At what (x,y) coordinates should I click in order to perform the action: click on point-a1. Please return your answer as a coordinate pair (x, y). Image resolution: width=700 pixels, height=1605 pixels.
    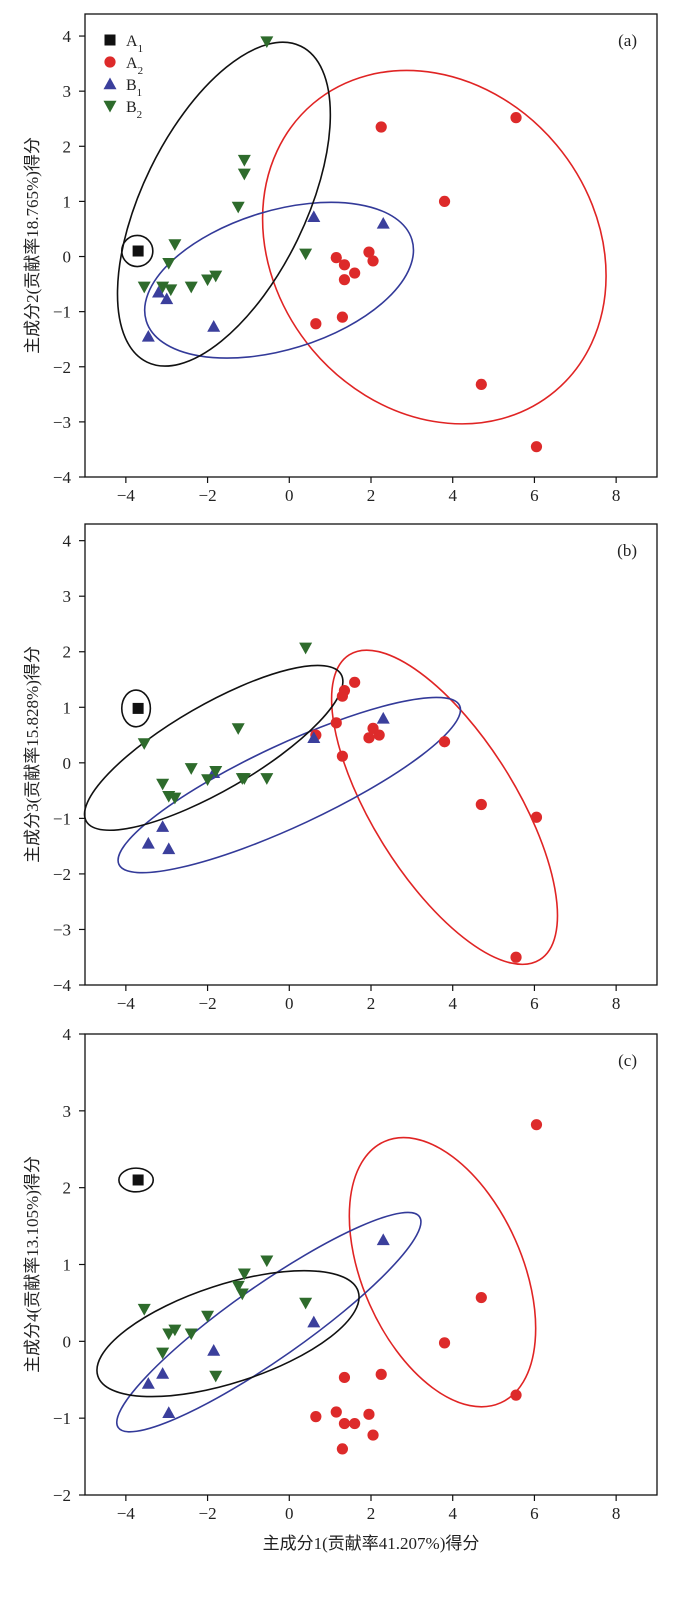
    Looking at the image, I should click on (138, 1180).